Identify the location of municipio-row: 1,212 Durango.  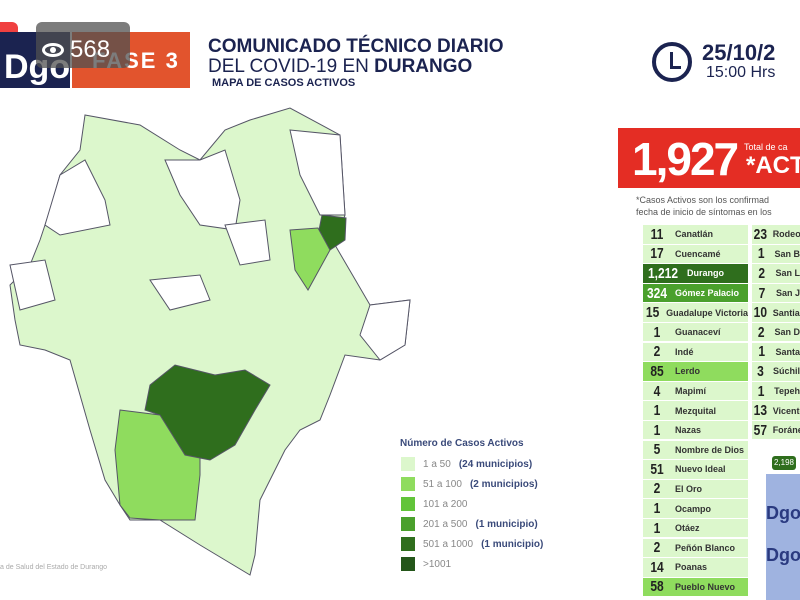
(695, 274).